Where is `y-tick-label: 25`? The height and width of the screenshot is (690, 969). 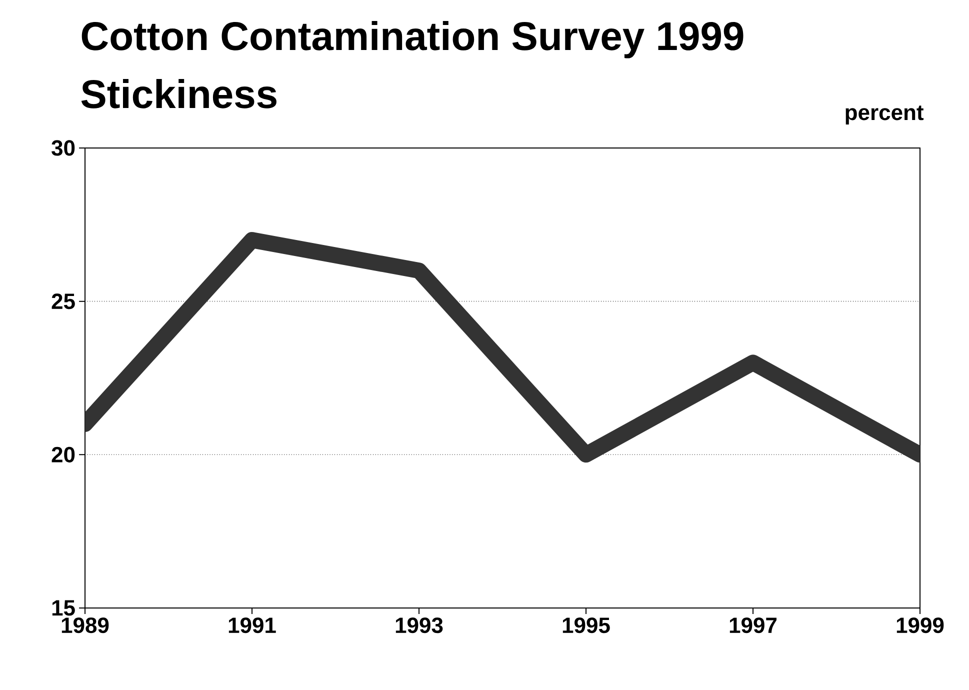 y-tick-label: 25 is located at coordinates (63, 302).